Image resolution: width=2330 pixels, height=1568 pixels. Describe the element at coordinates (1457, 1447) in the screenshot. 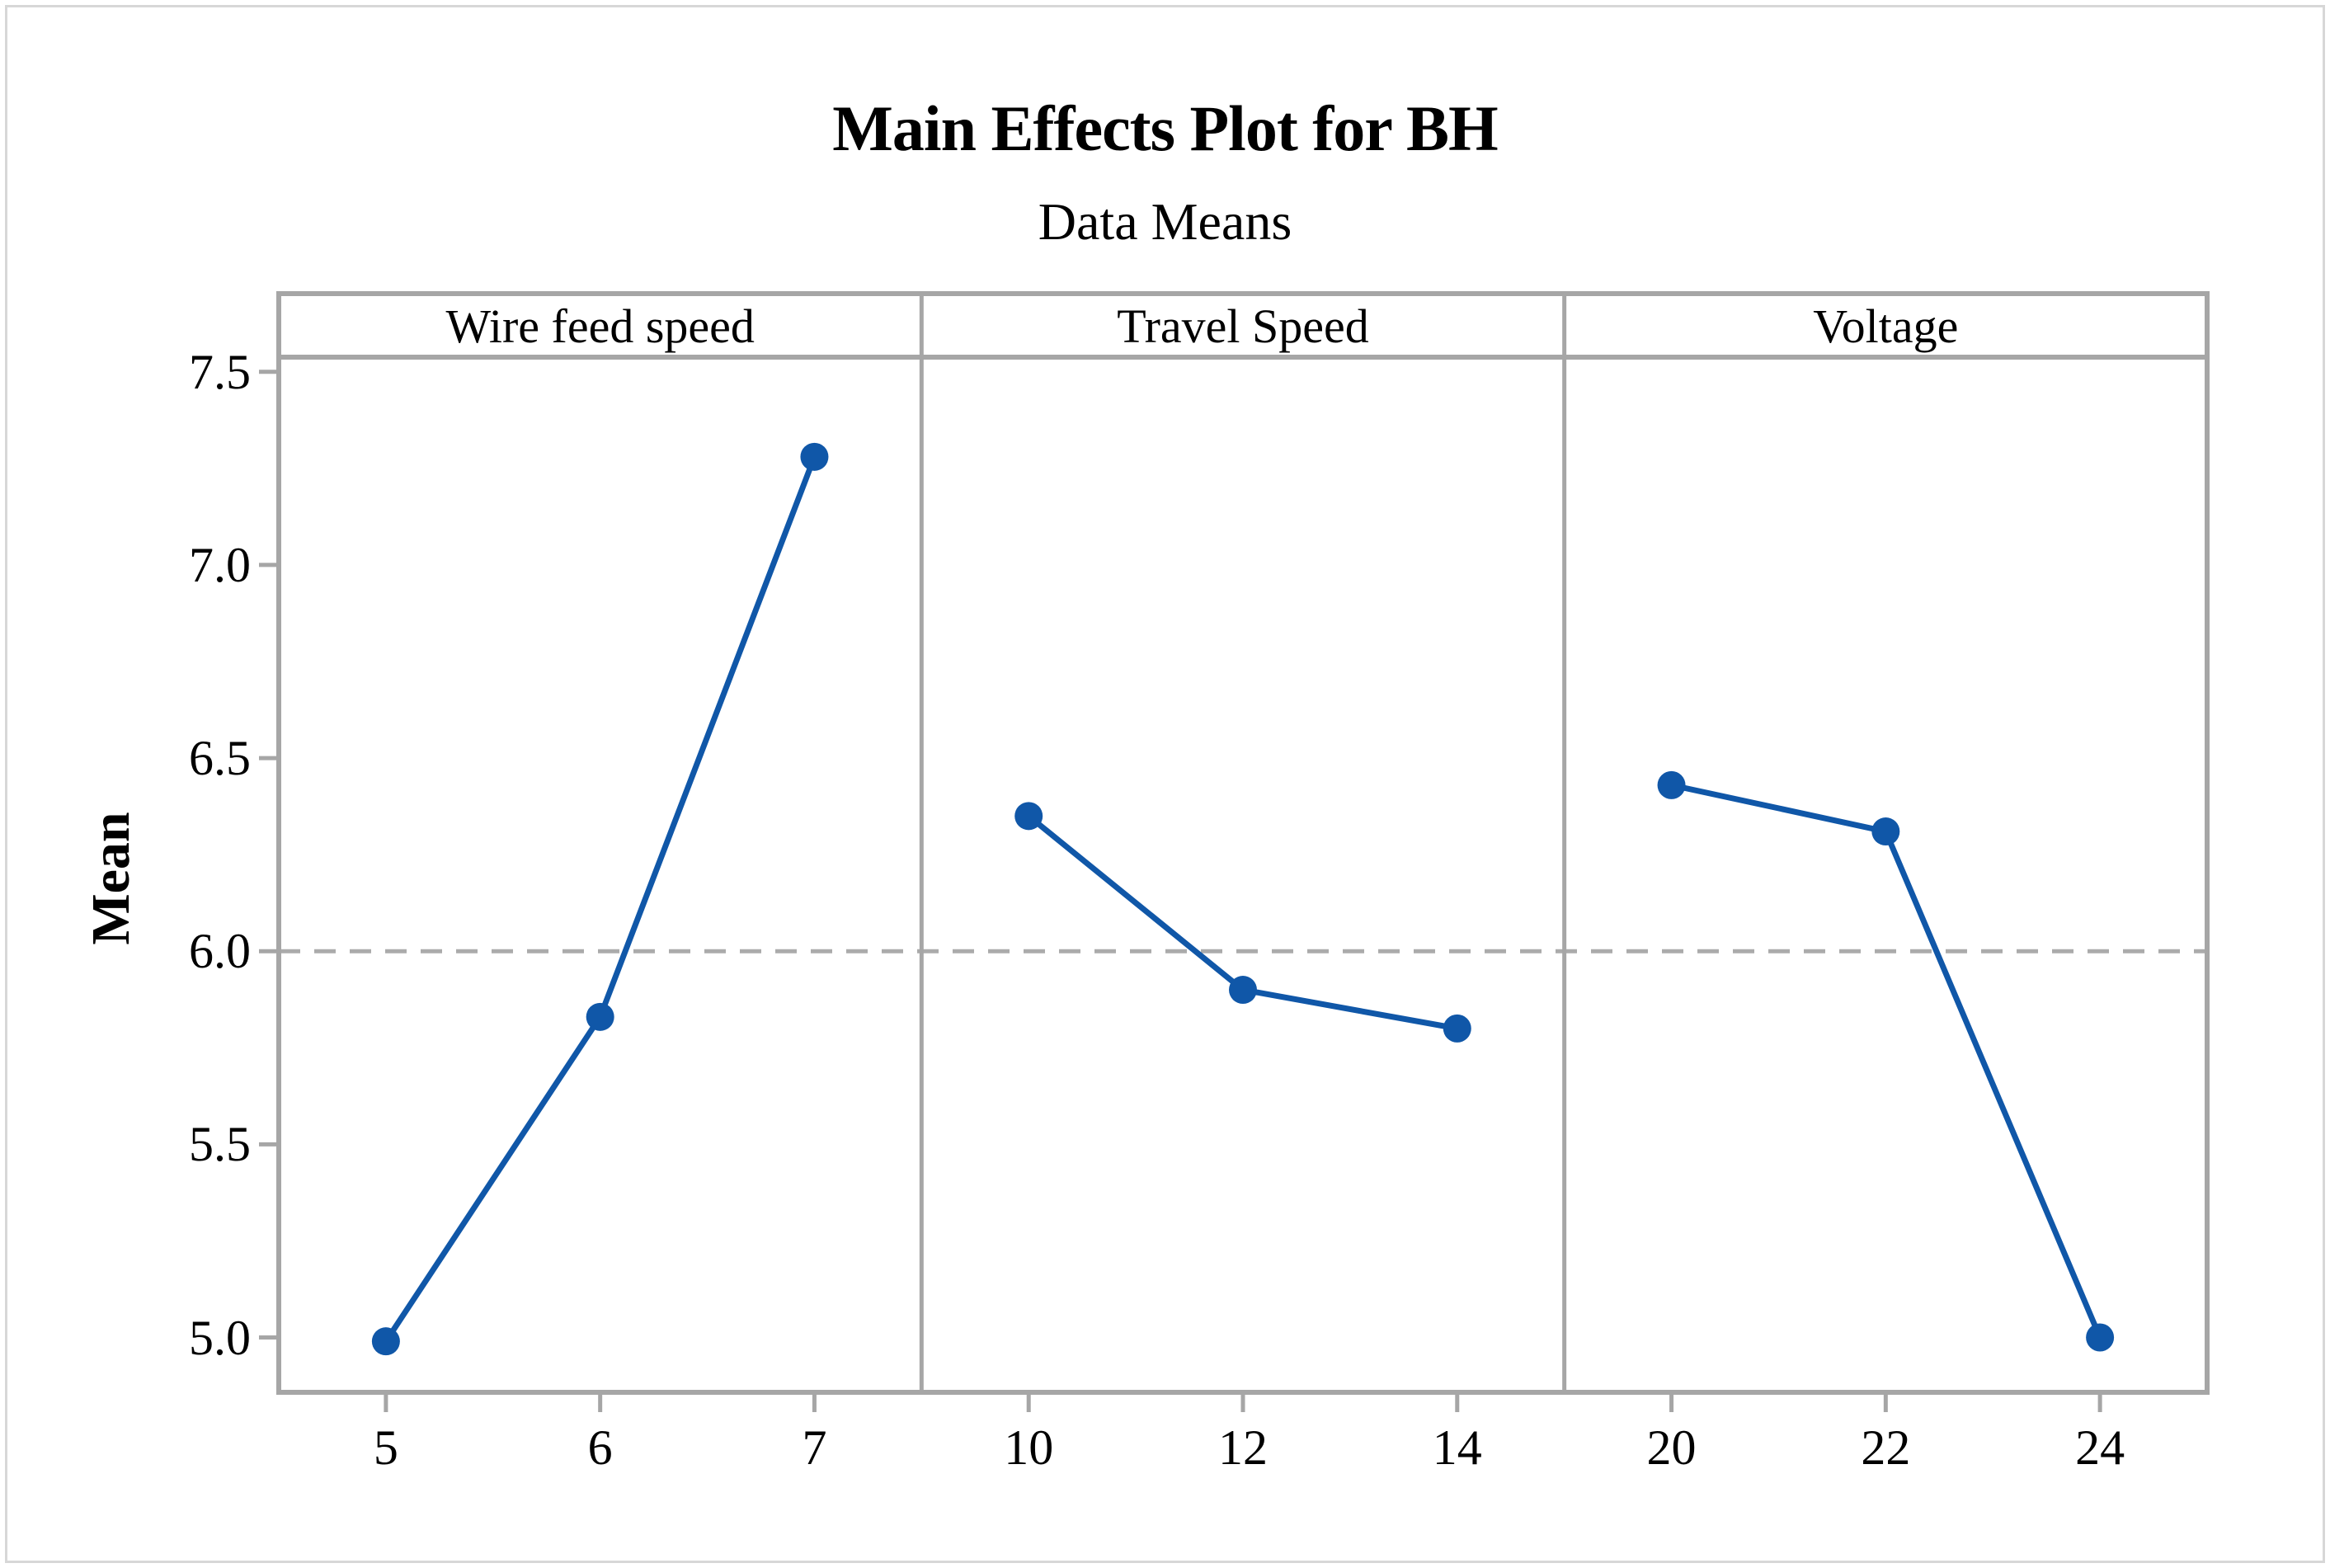

I see `x-tick-label: 14` at that location.